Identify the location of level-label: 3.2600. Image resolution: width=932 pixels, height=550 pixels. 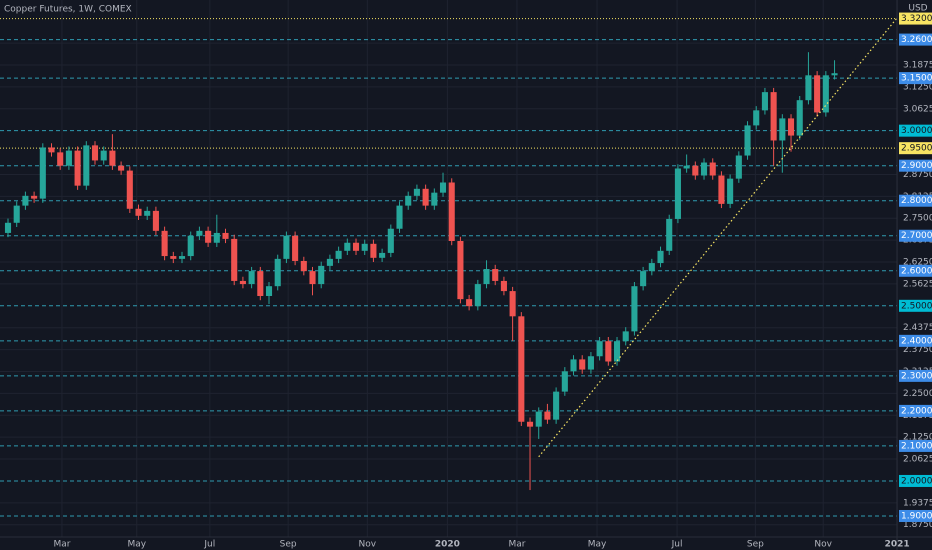
(916, 40).